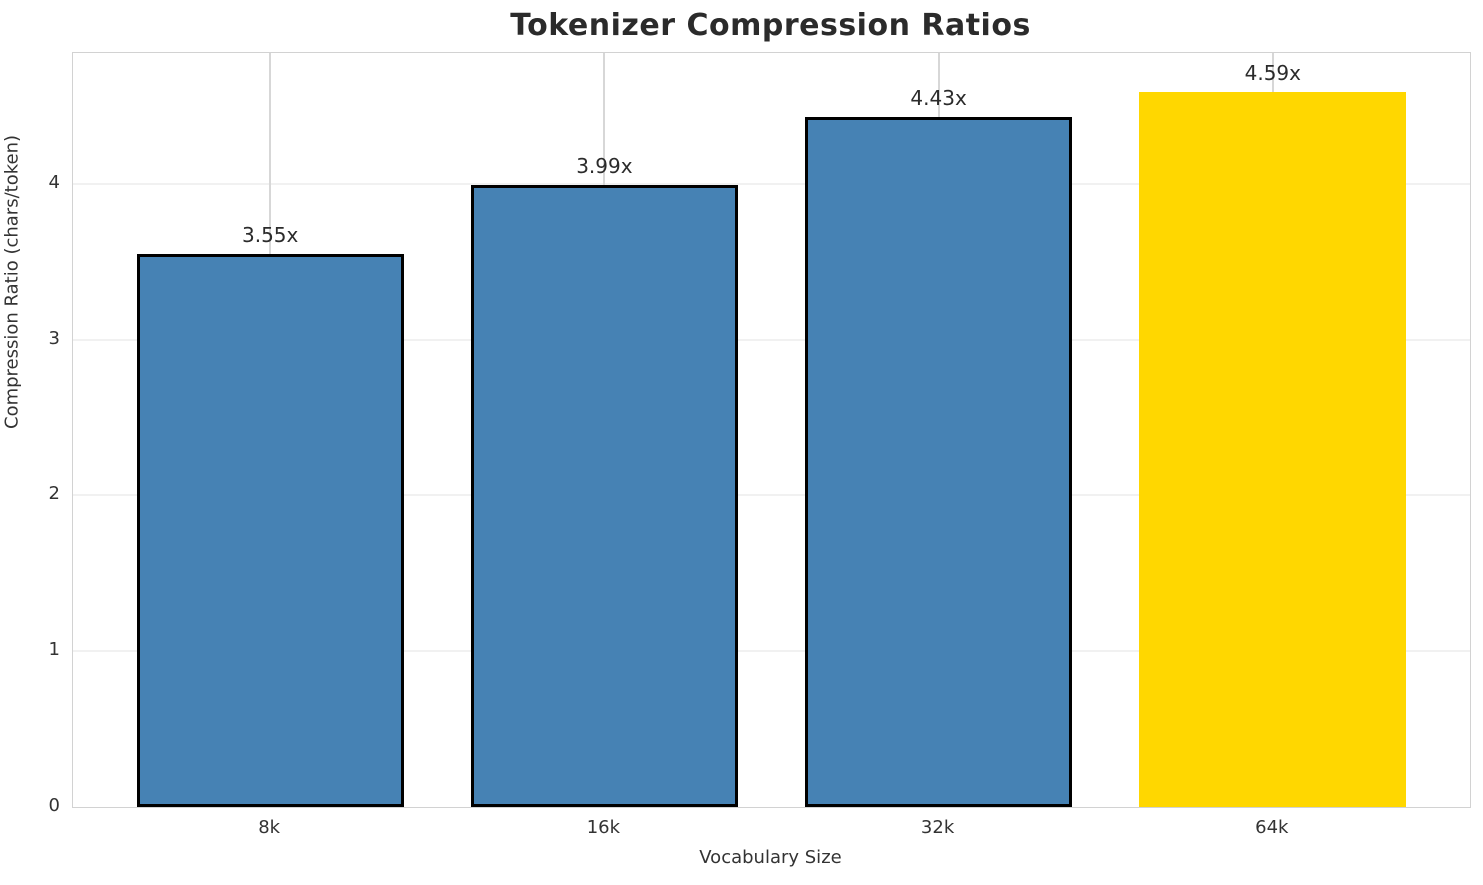  Describe the element at coordinates (604, 166) in the screenshot. I see `bar-value-label: 3.99x` at that location.